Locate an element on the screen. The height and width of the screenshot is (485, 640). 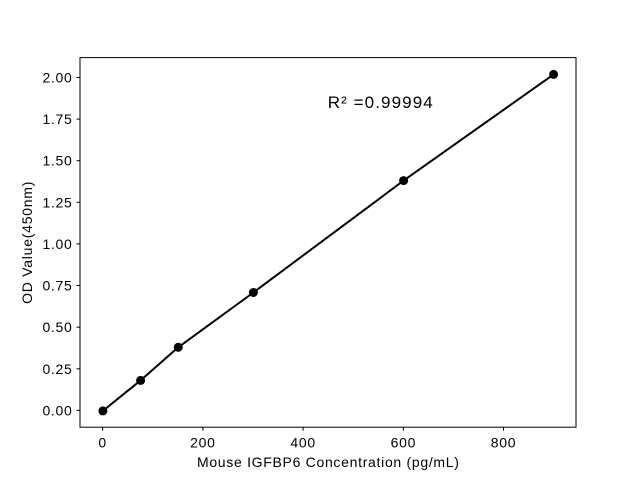
svg-text: 0.50 is located at coordinates (57, 327).